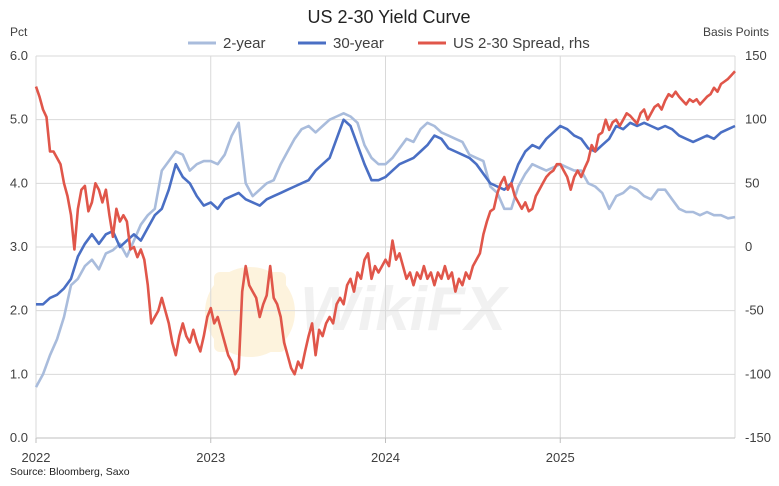 This screenshot has width=779, height=486. What do you see at coordinates (405, 309) in the screenshot?
I see `watermark-text: WikiFX` at bounding box center [405, 309].